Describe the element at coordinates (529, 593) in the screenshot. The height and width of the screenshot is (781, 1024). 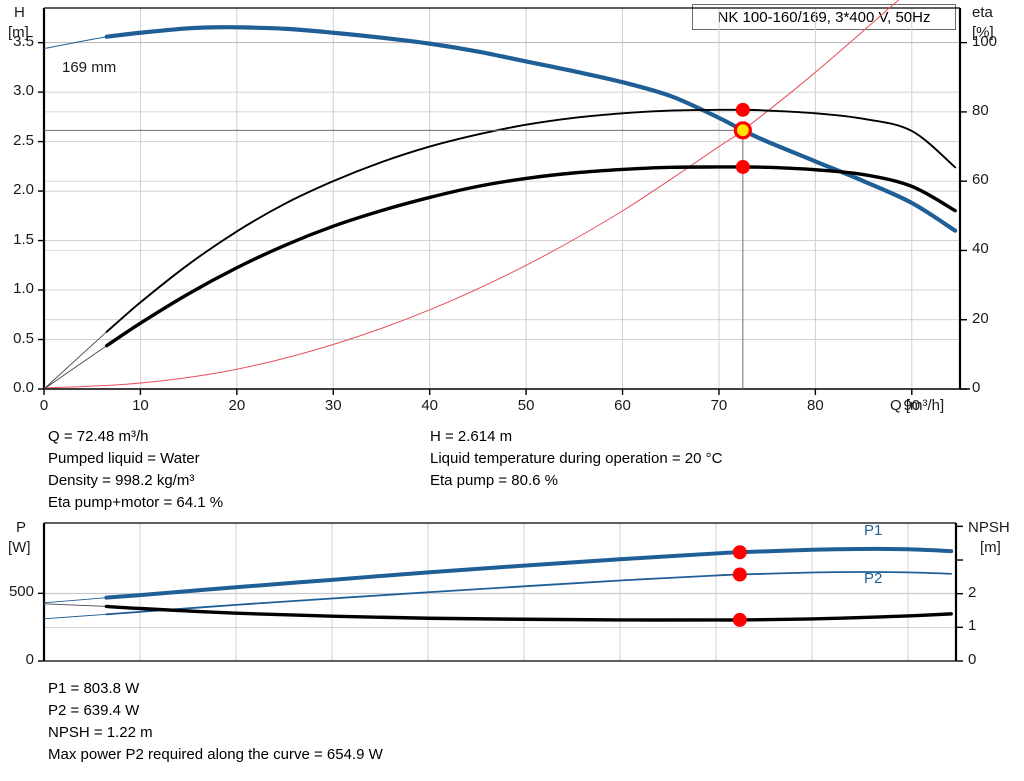
I see `p2-curve` at that location.